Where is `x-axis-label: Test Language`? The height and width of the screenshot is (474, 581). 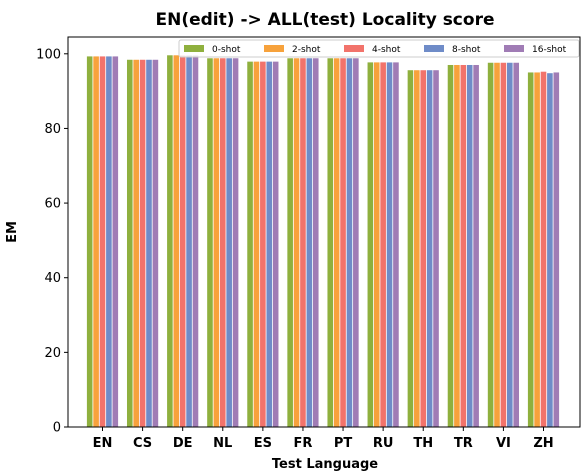 x-axis-label: Test Language is located at coordinates (325, 464).